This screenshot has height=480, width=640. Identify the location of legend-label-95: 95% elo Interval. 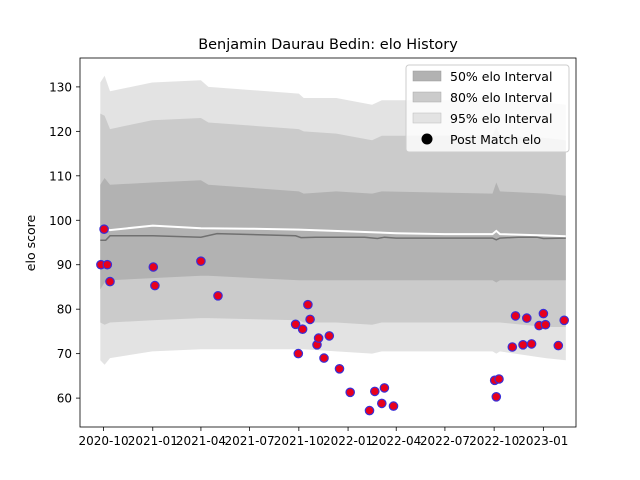
(501, 118).